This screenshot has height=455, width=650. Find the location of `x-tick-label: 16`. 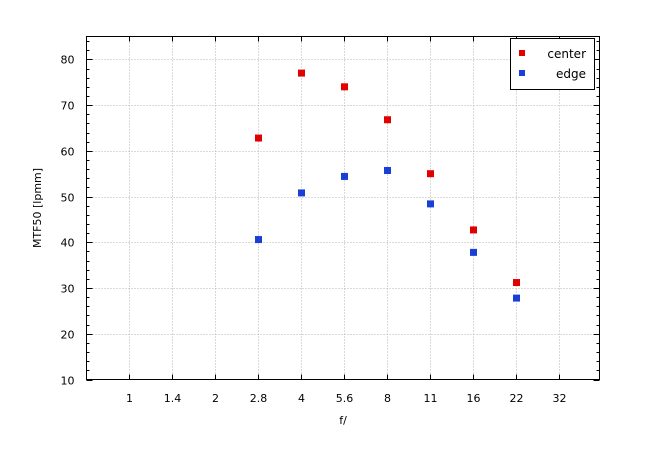

x-tick-label: 16 is located at coordinates (474, 398).